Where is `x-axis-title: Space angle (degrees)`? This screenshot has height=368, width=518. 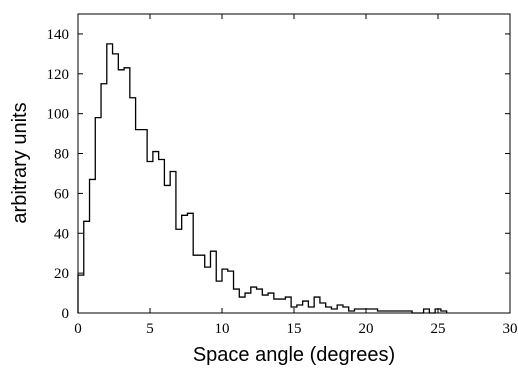
x-axis-title: Space angle (degrees) is located at coordinates (294, 355).